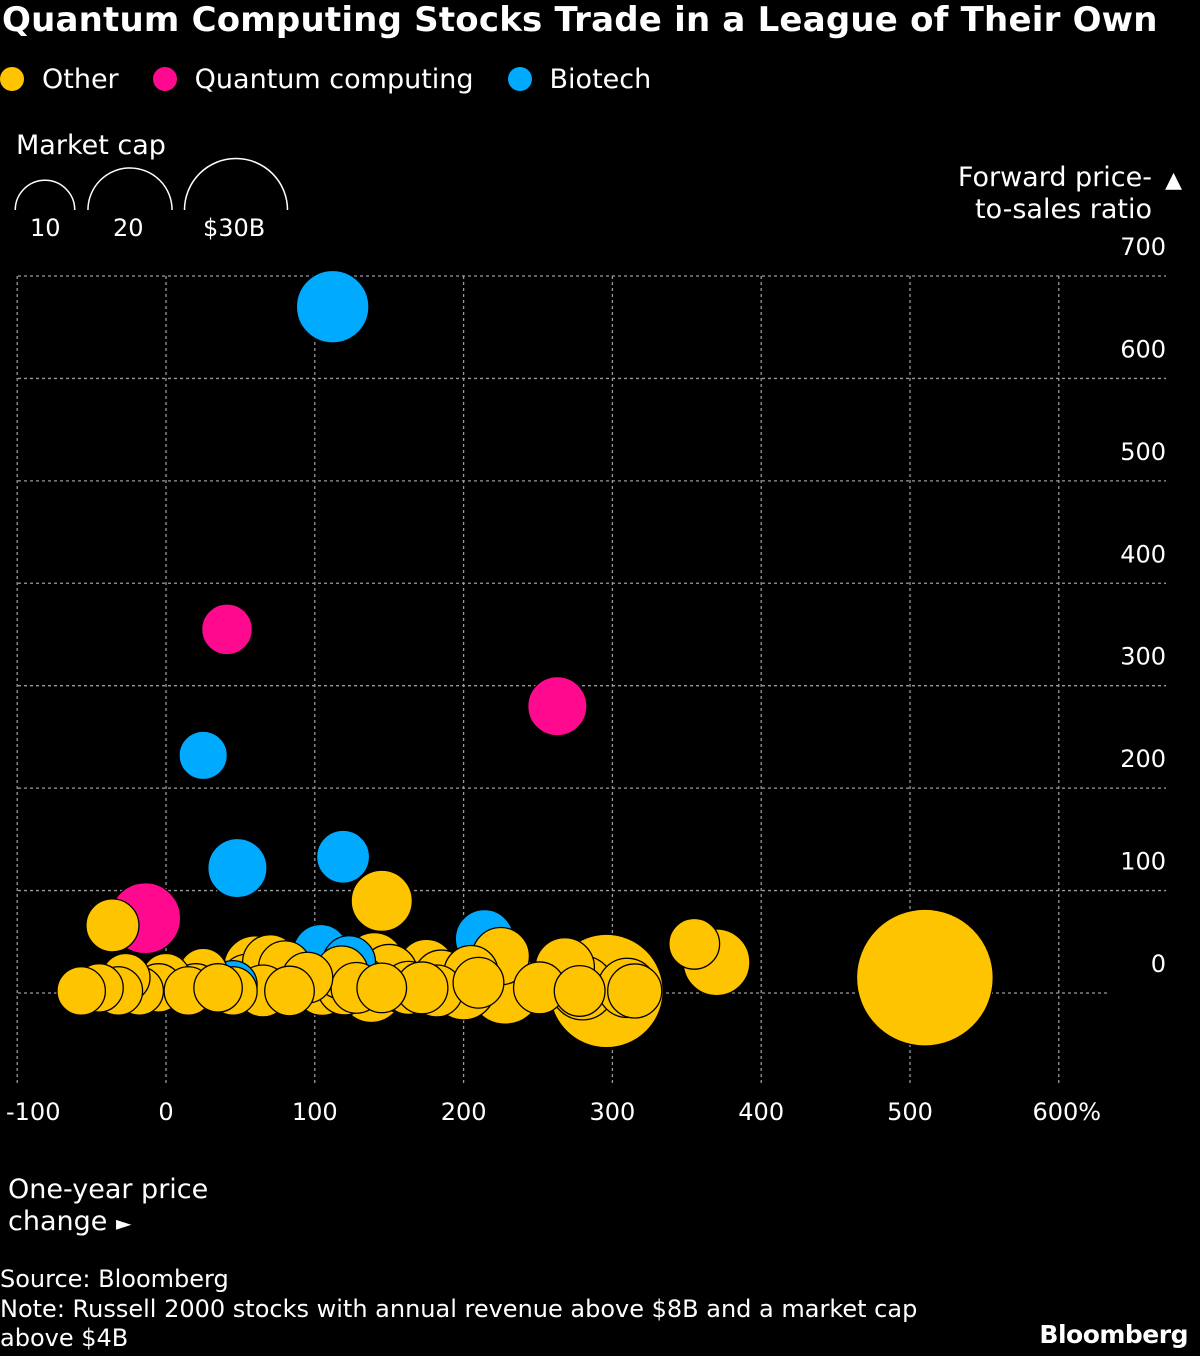 The image size is (1200, 1356). Describe the element at coordinates (1143, 862) in the screenshot. I see `y-tick-label: 100` at that location.